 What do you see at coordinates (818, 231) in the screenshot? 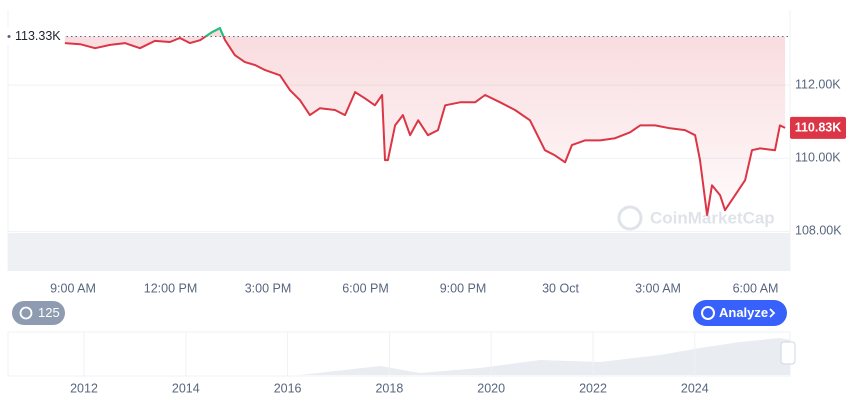
I see `y-tick-label: 108.00K` at bounding box center [818, 231].